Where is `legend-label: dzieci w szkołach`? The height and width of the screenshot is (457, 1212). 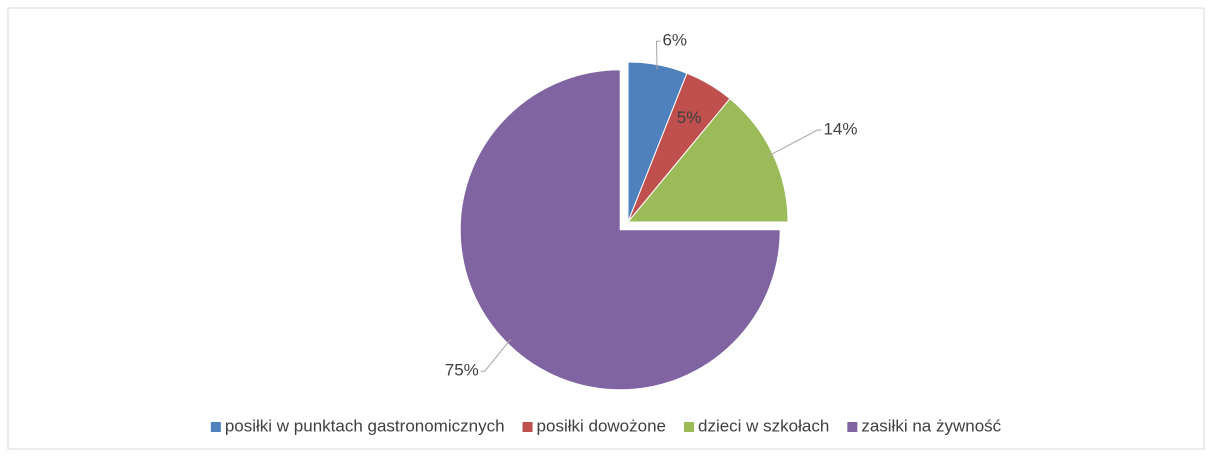 legend-label: dzieci w szkołach is located at coordinates (763, 425).